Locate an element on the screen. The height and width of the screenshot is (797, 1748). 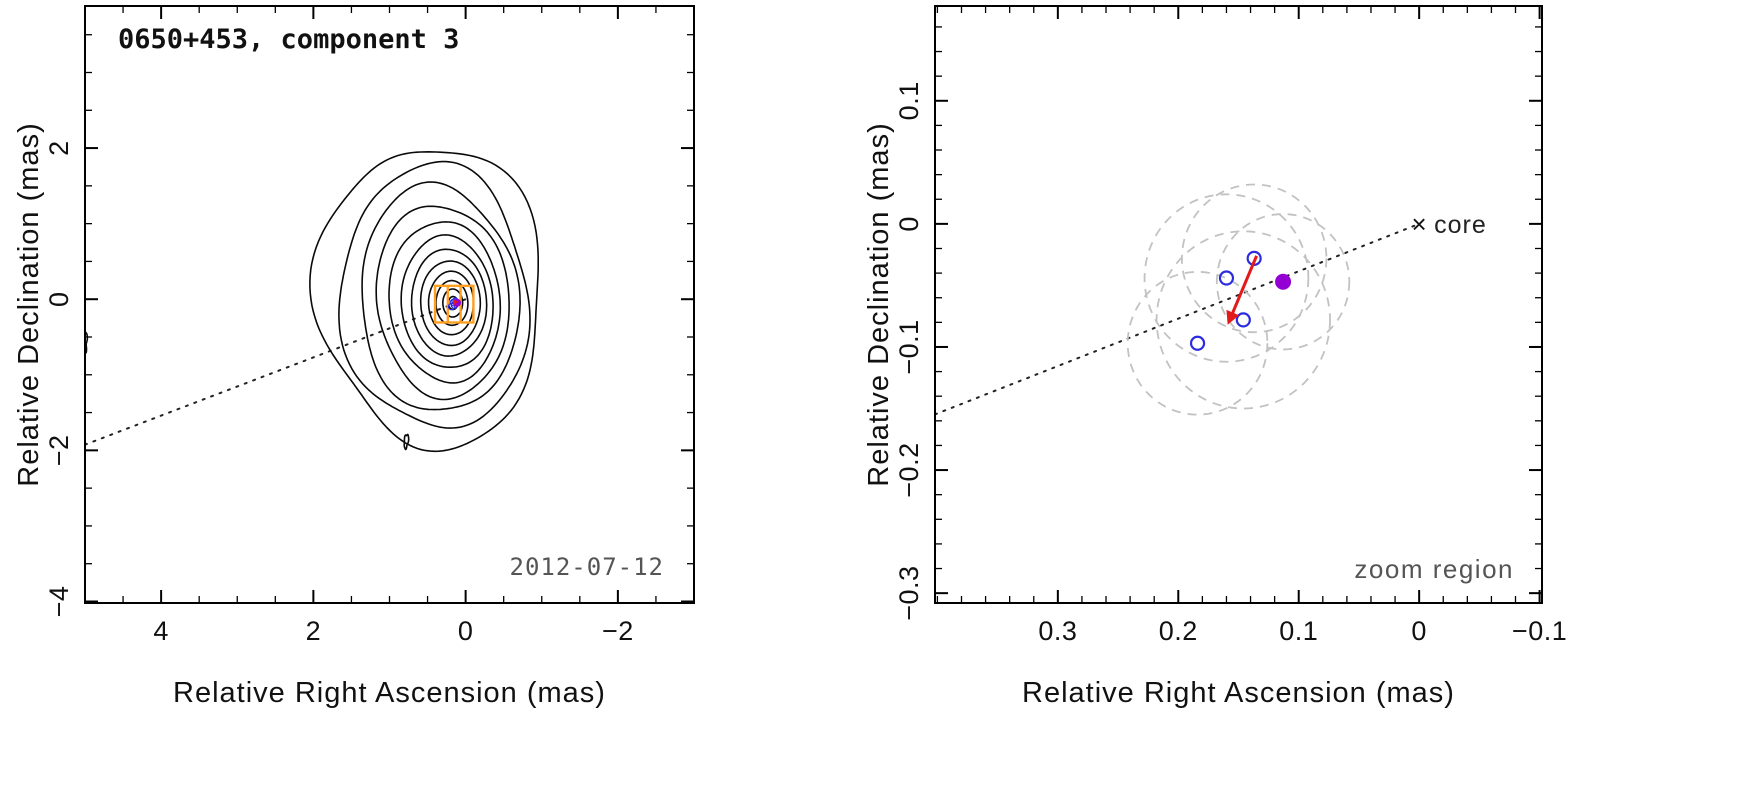
x-tick-label: 2 is located at coordinates (314, 631).